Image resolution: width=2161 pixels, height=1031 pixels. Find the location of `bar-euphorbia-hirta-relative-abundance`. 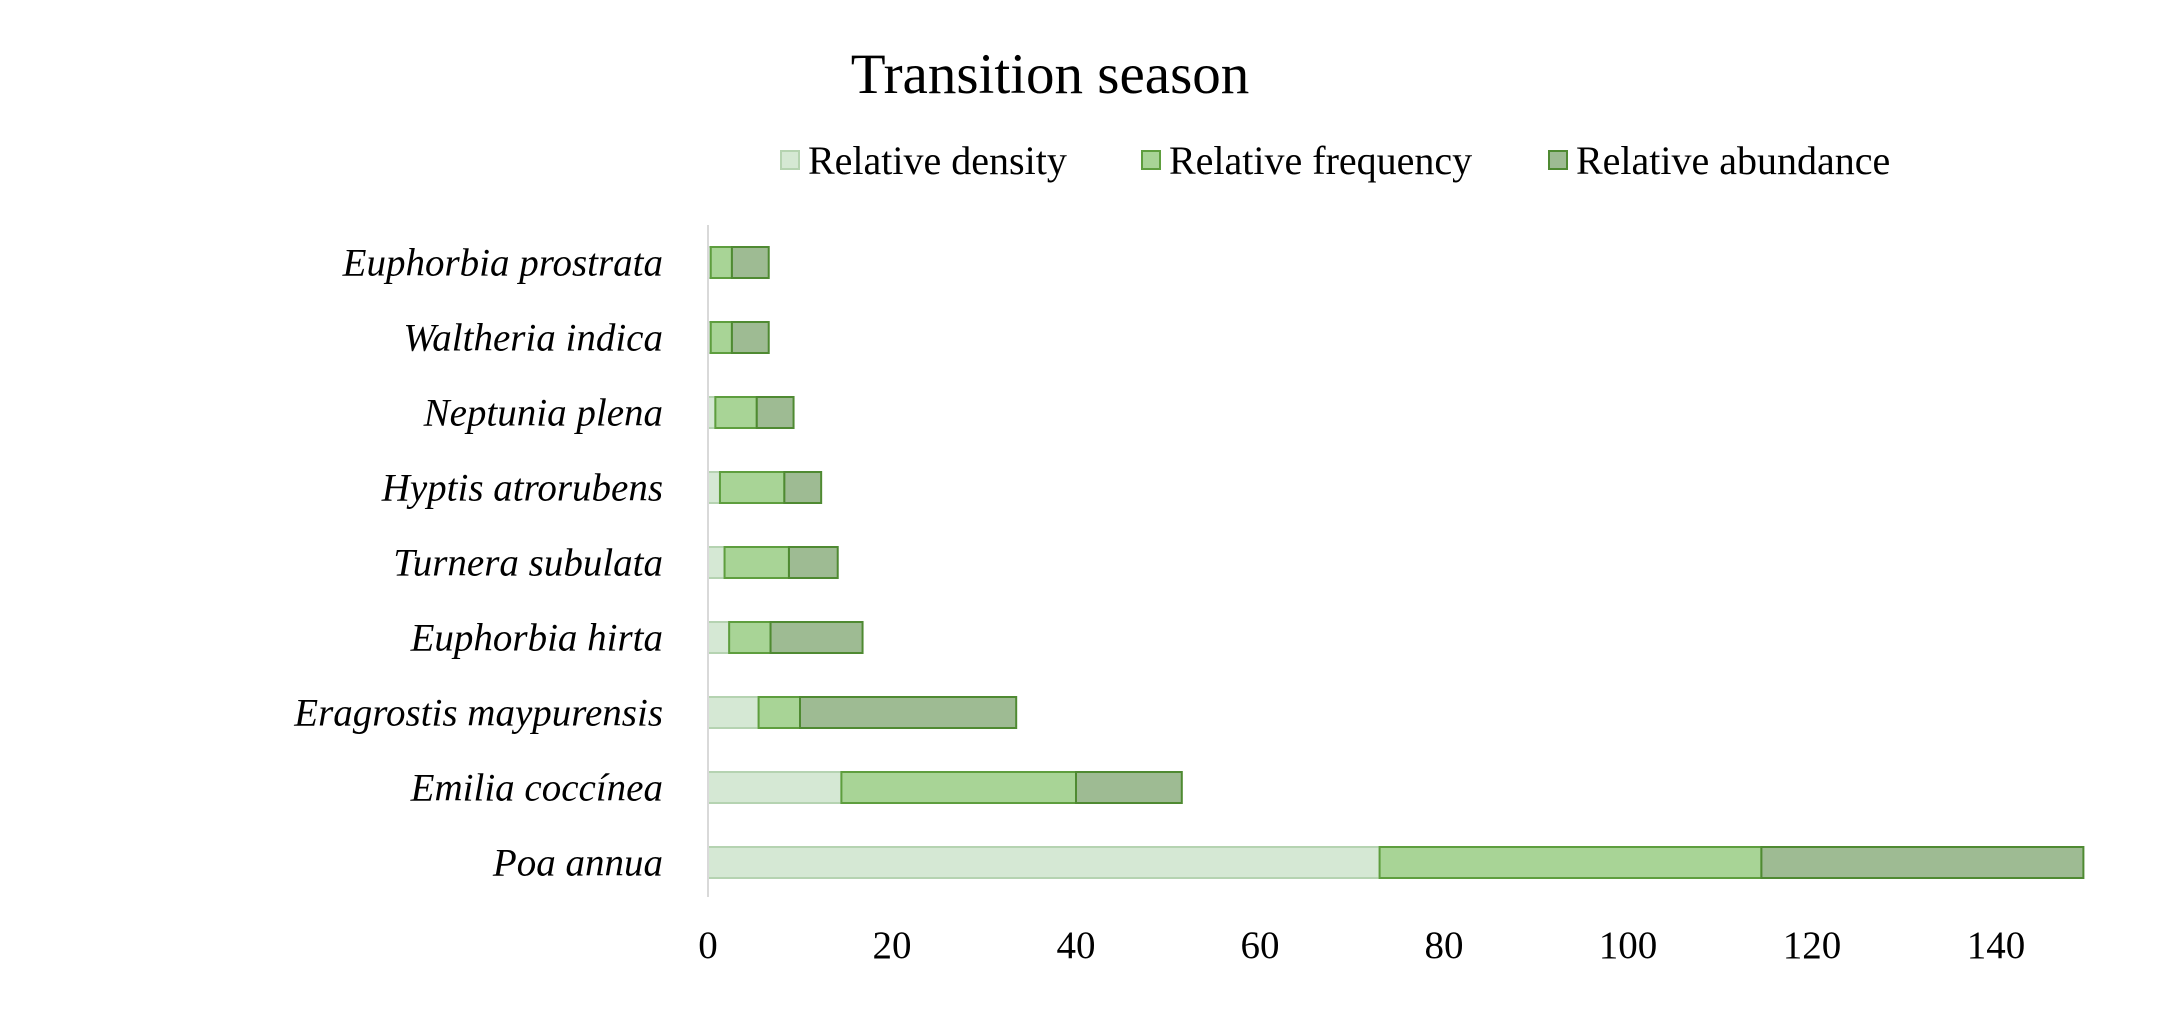

bar-euphorbia-hirta-relative-abundance is located at coordinates (816, 637).